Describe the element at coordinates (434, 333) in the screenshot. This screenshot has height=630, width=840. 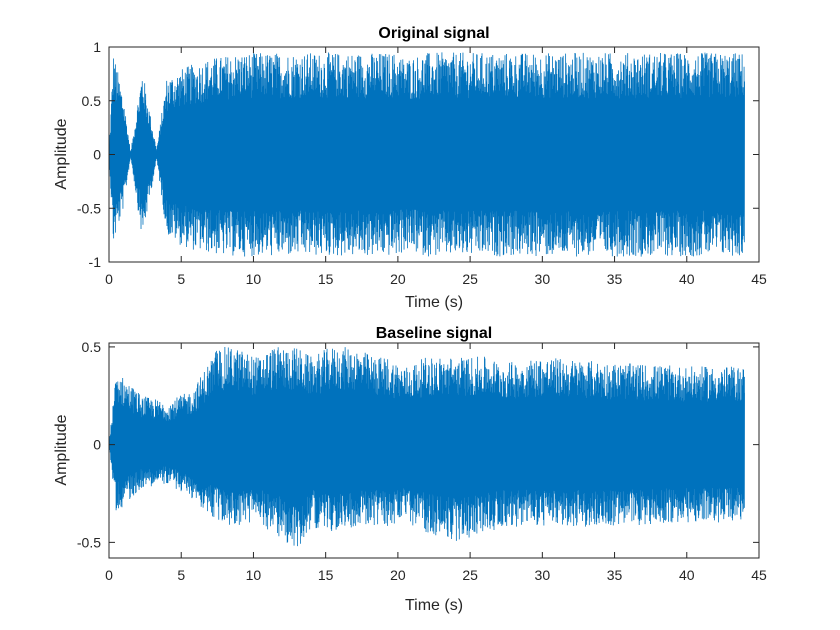
I see `title-baseline: Baseline signal` at that location.